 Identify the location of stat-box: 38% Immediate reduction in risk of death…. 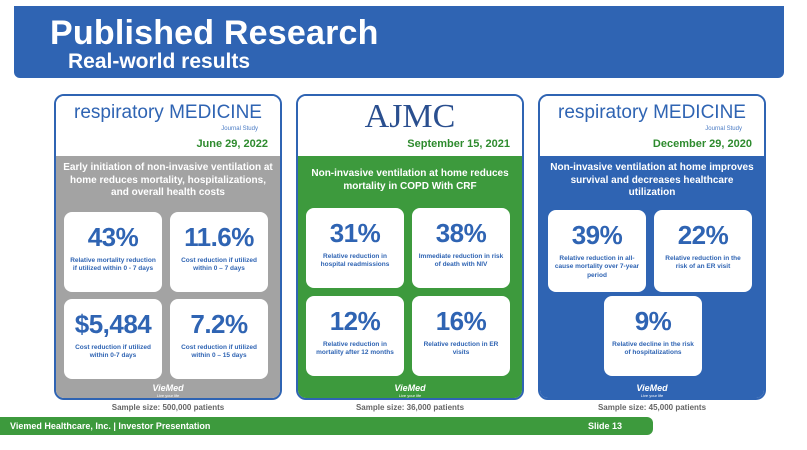
(461, 248).